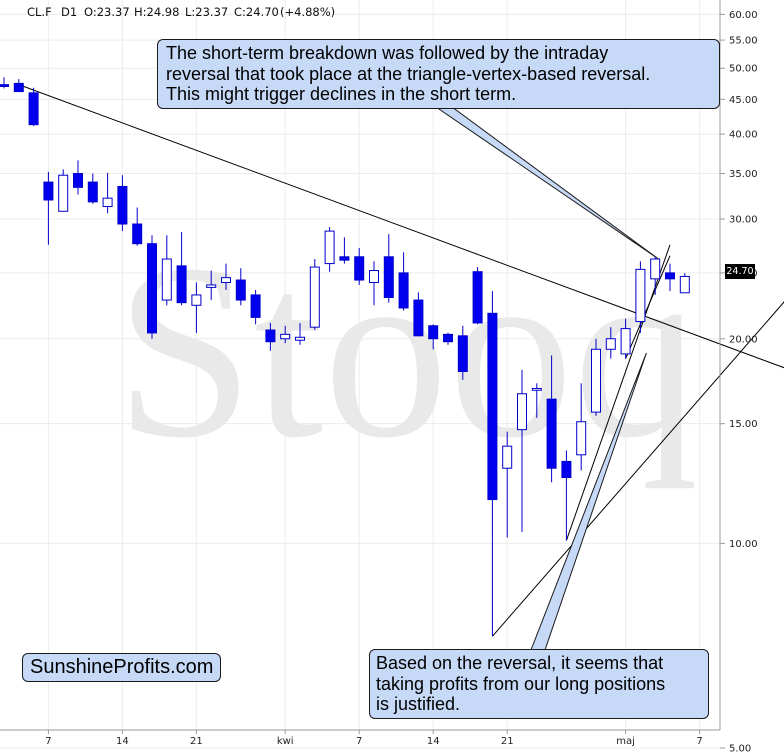 The image size is (784, 754). Describe the element at coordinates (625, 741) in the screenshot. I see `x-tick-label: maj` at that location.